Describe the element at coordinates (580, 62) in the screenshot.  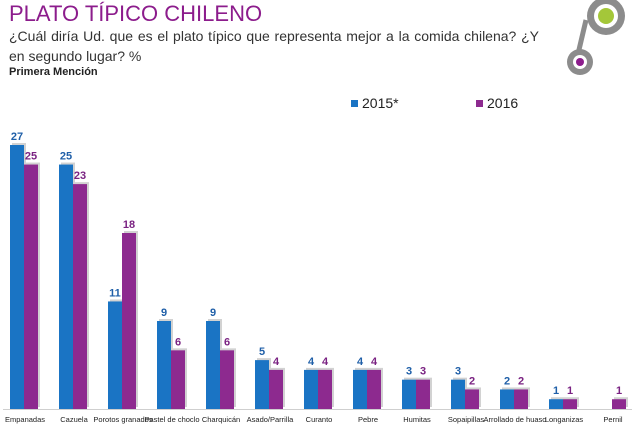
I see `logo-circle-purple` at that location.